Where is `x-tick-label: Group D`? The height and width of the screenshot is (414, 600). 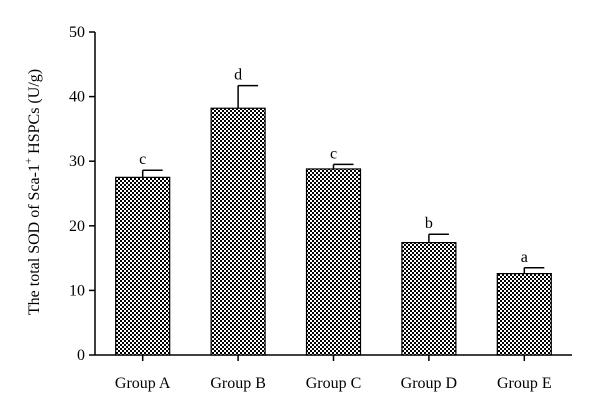
x-tick-label: Group D is located at coordinates (429, 383).